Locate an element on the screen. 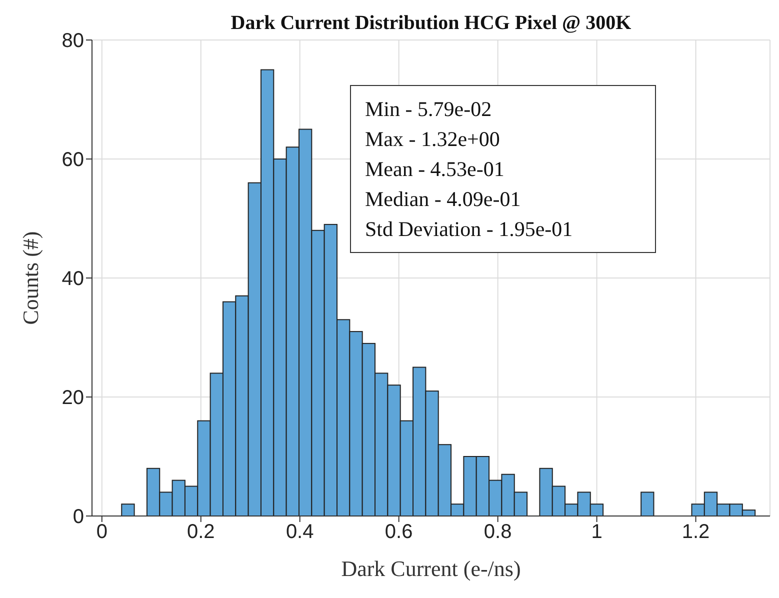 Image resolution: width=779 pixels, height=598 pixels. y-tick-label: 80 is located at coordinates (73, 41).